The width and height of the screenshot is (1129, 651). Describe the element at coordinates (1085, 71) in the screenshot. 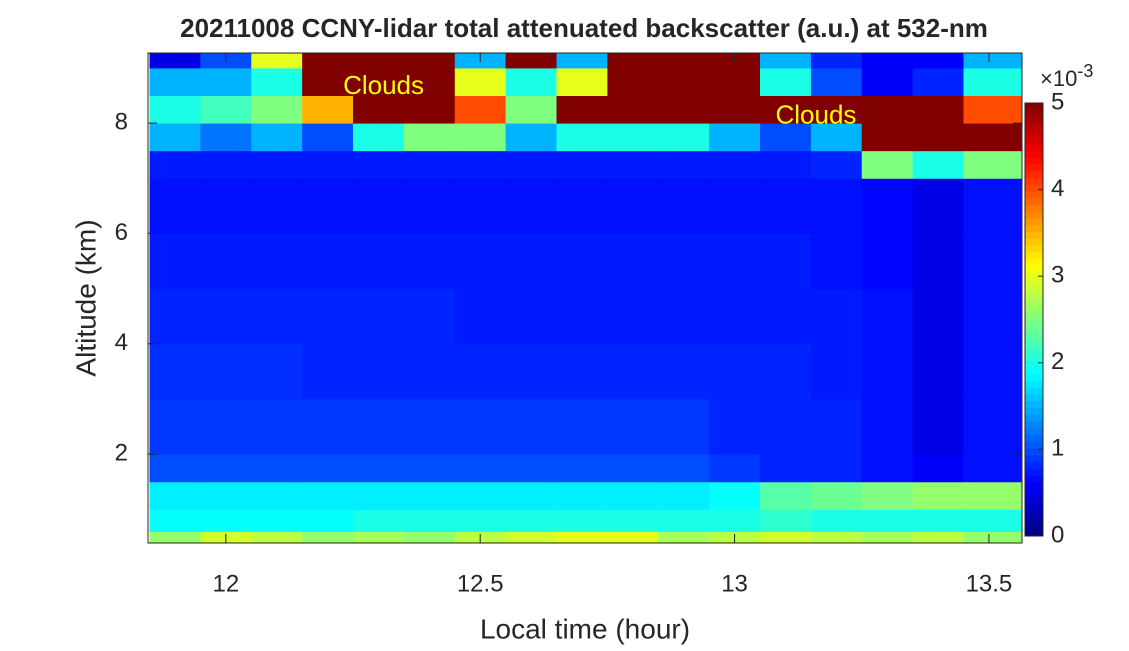

I see `multiplier-exponent: -3` at that location.